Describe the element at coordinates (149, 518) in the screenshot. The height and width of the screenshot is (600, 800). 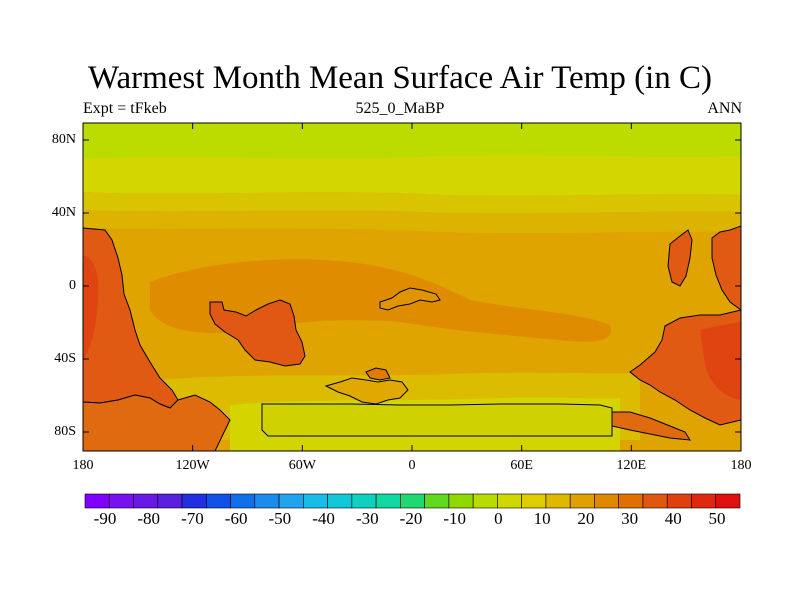
I see `colorbar-label: -80` at that location.